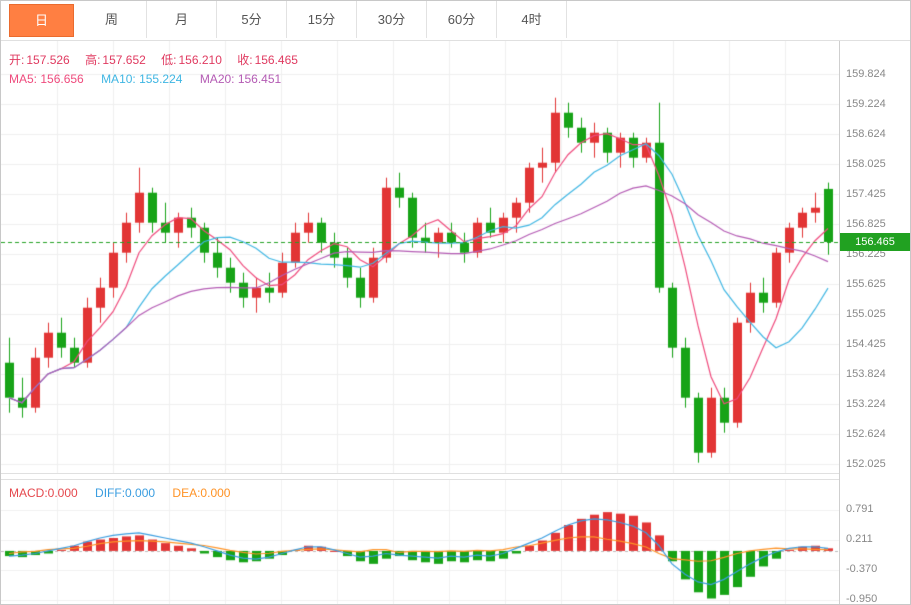  Describe the element at coordinates (866, 104) in the screenshot. I see `price-tick-label: 159.224` at that location.